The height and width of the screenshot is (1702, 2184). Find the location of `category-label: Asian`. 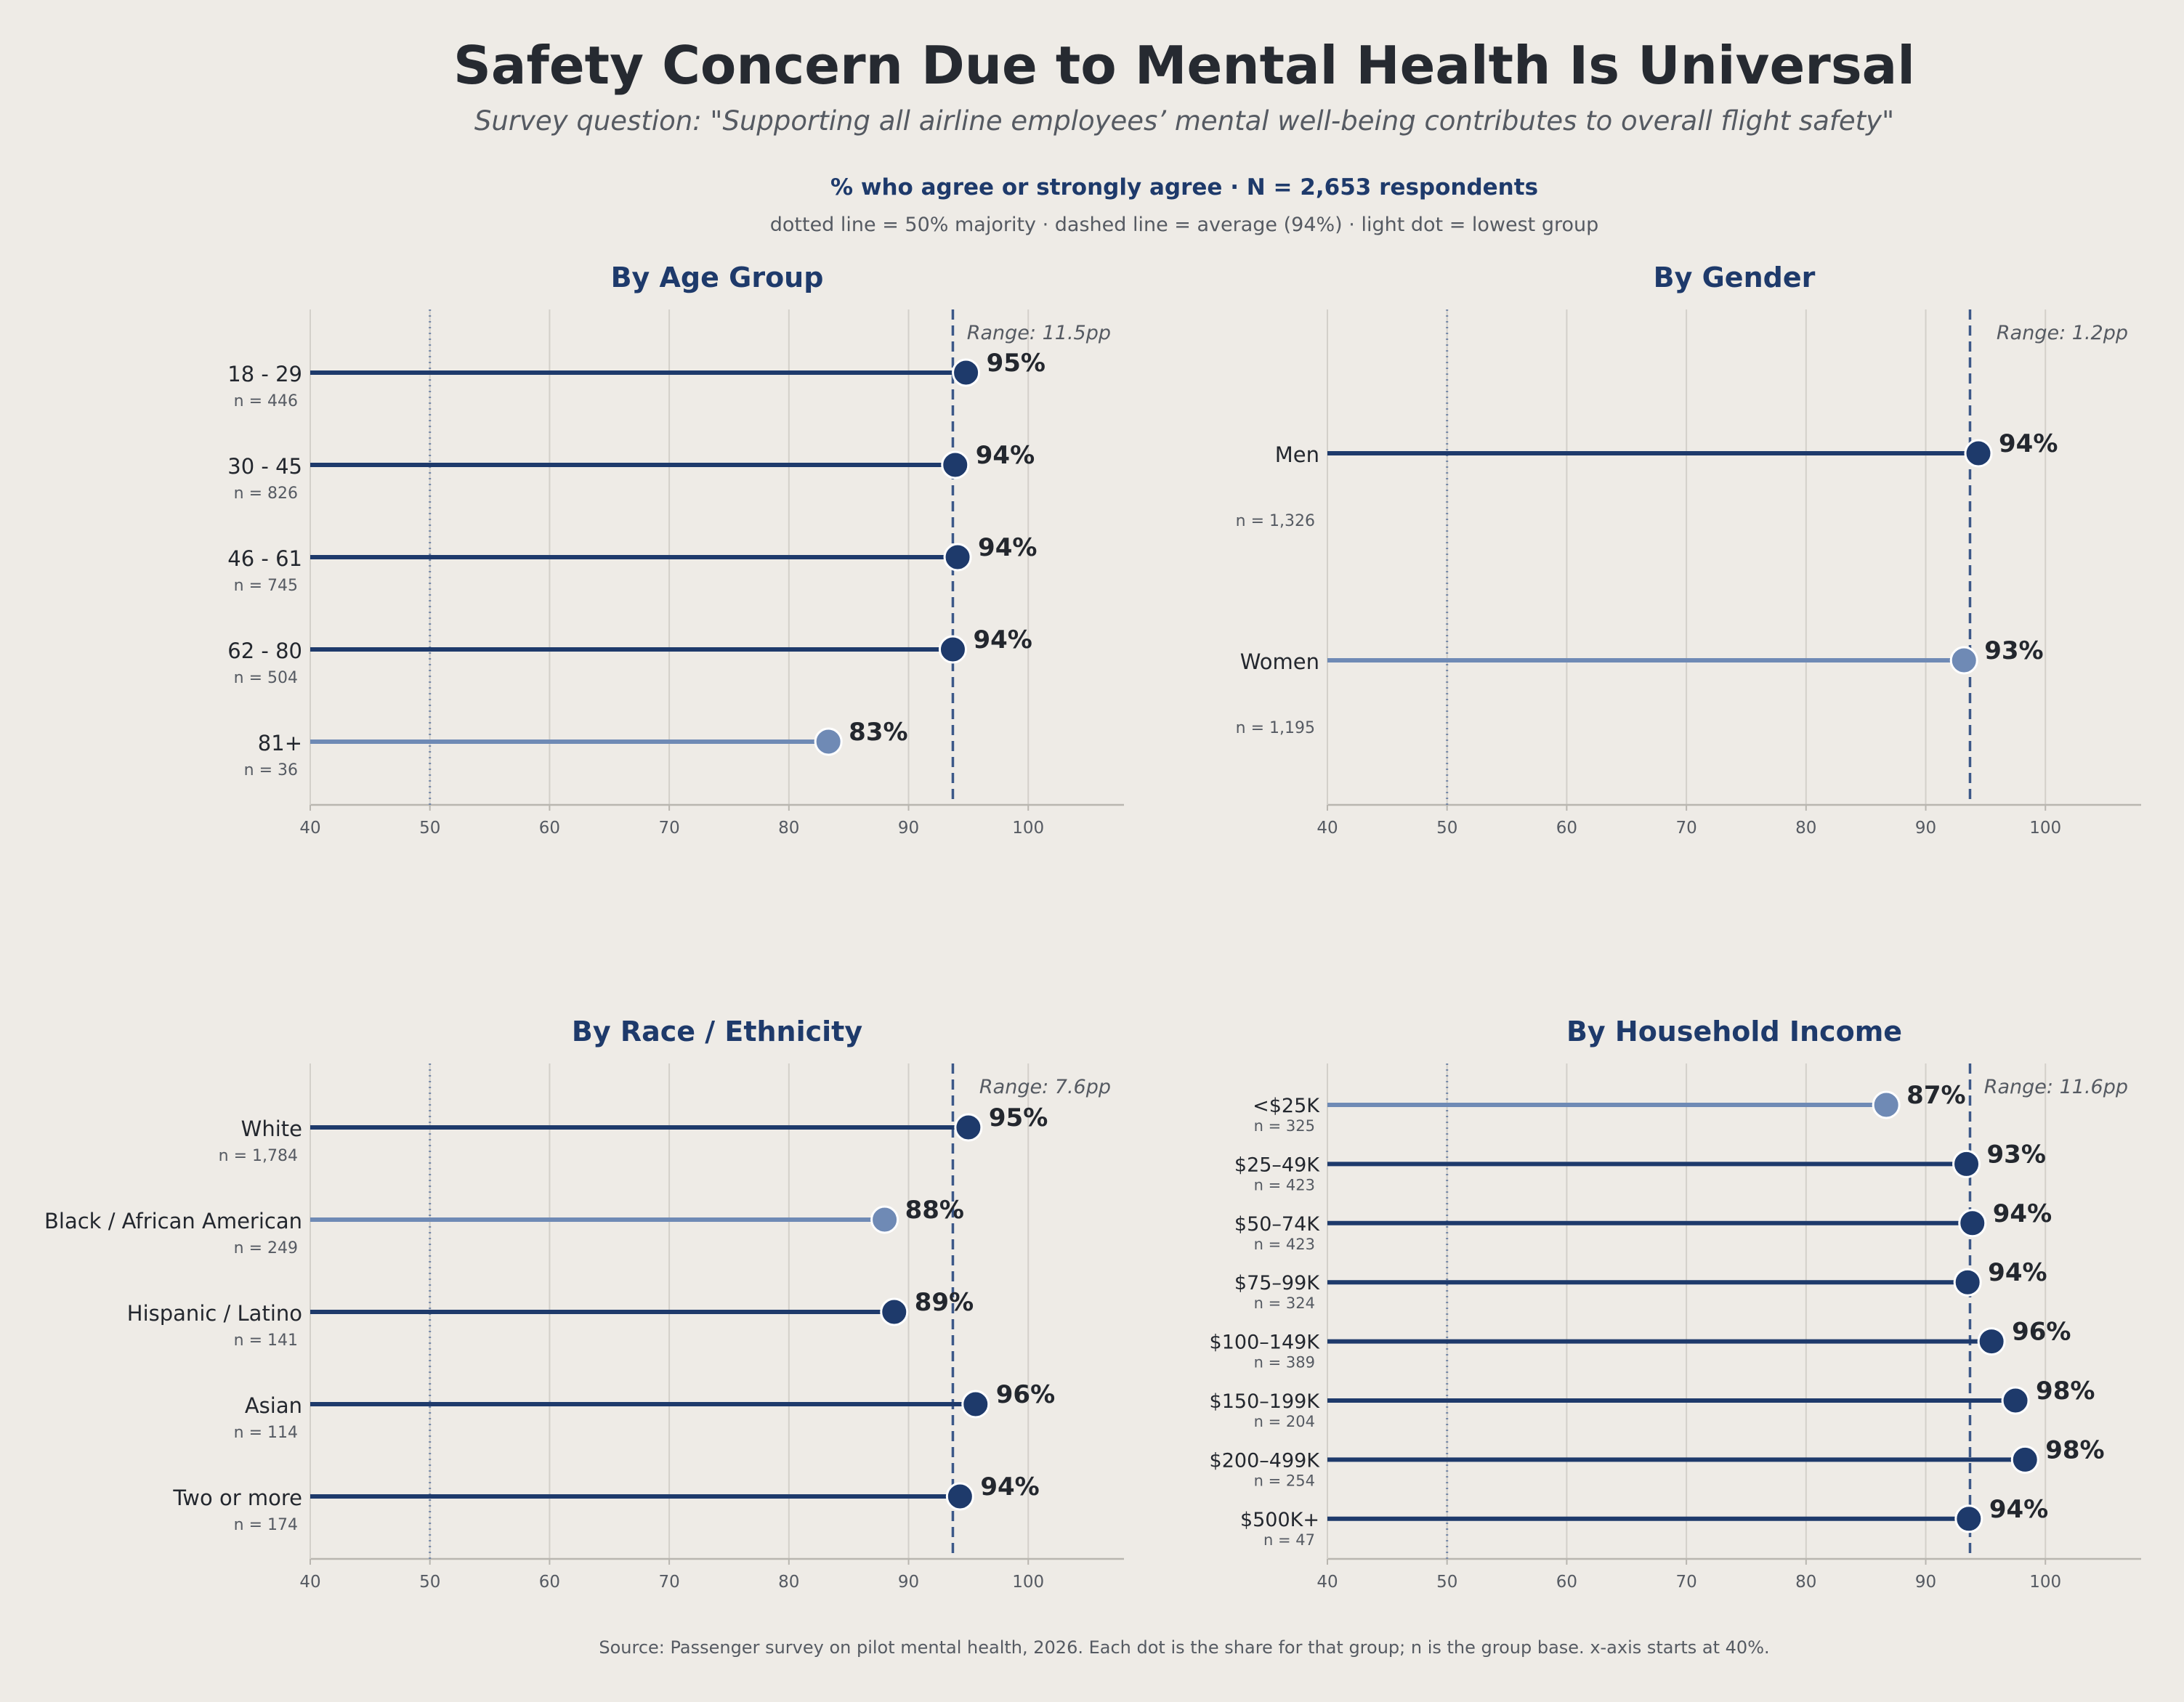

category-label: Asian is located at coordinates (273, 1405).